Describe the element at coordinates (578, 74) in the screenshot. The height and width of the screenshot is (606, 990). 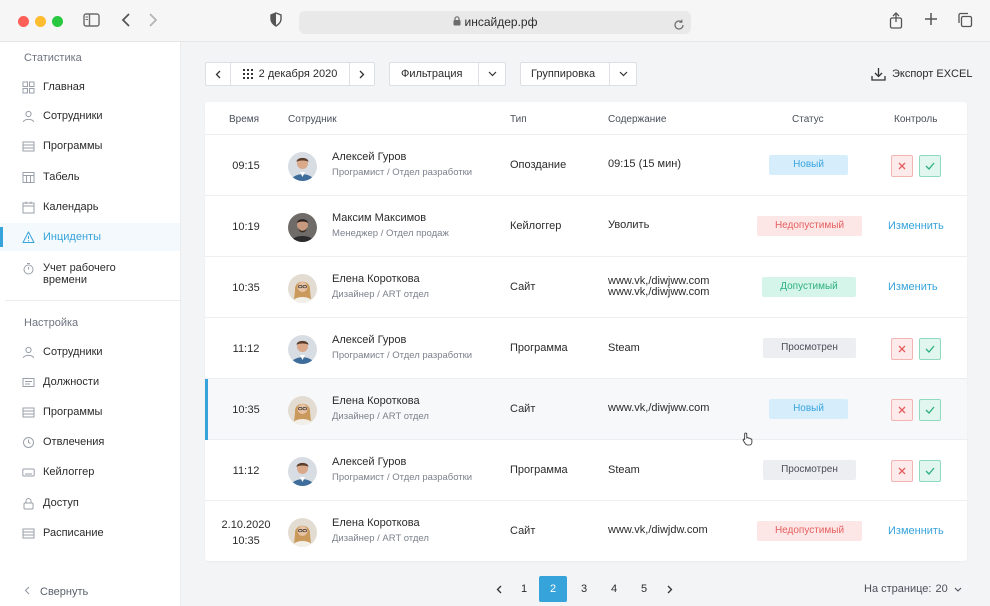
I see `grouping-dropdown: Группировка` at that location.